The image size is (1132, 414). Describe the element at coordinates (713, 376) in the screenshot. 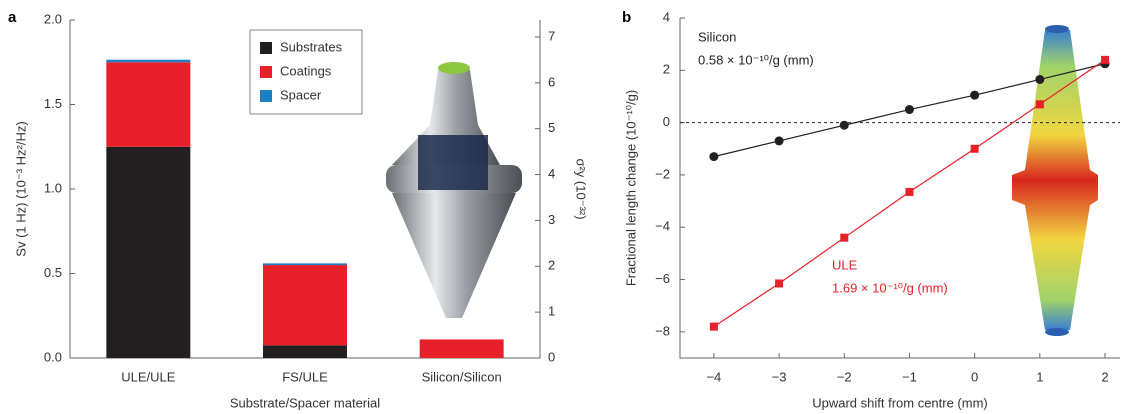

I see `x-tick-label: −4` at that location.